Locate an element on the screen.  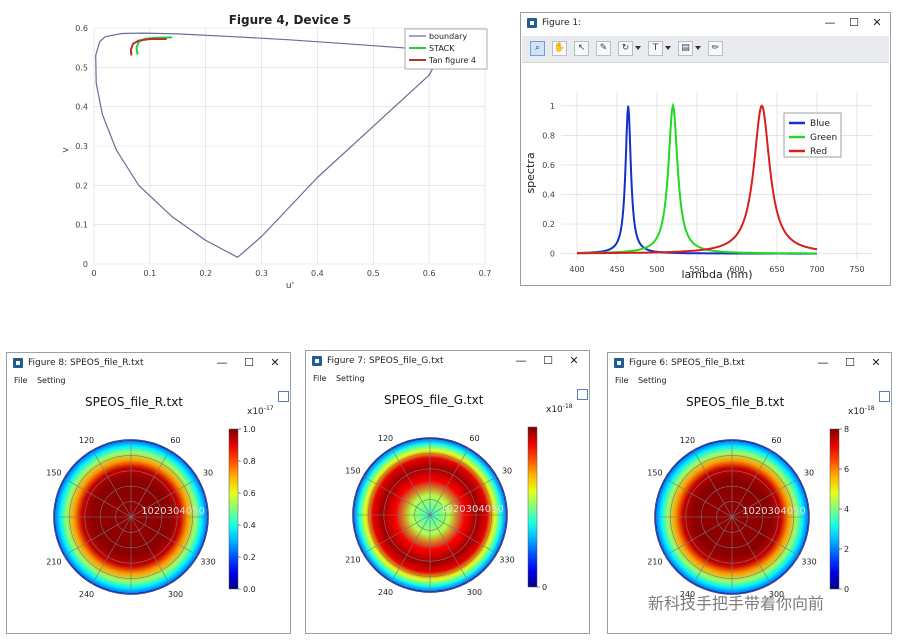
colorbar-tick-label: 0.6 is located at coordinates (249, 493).